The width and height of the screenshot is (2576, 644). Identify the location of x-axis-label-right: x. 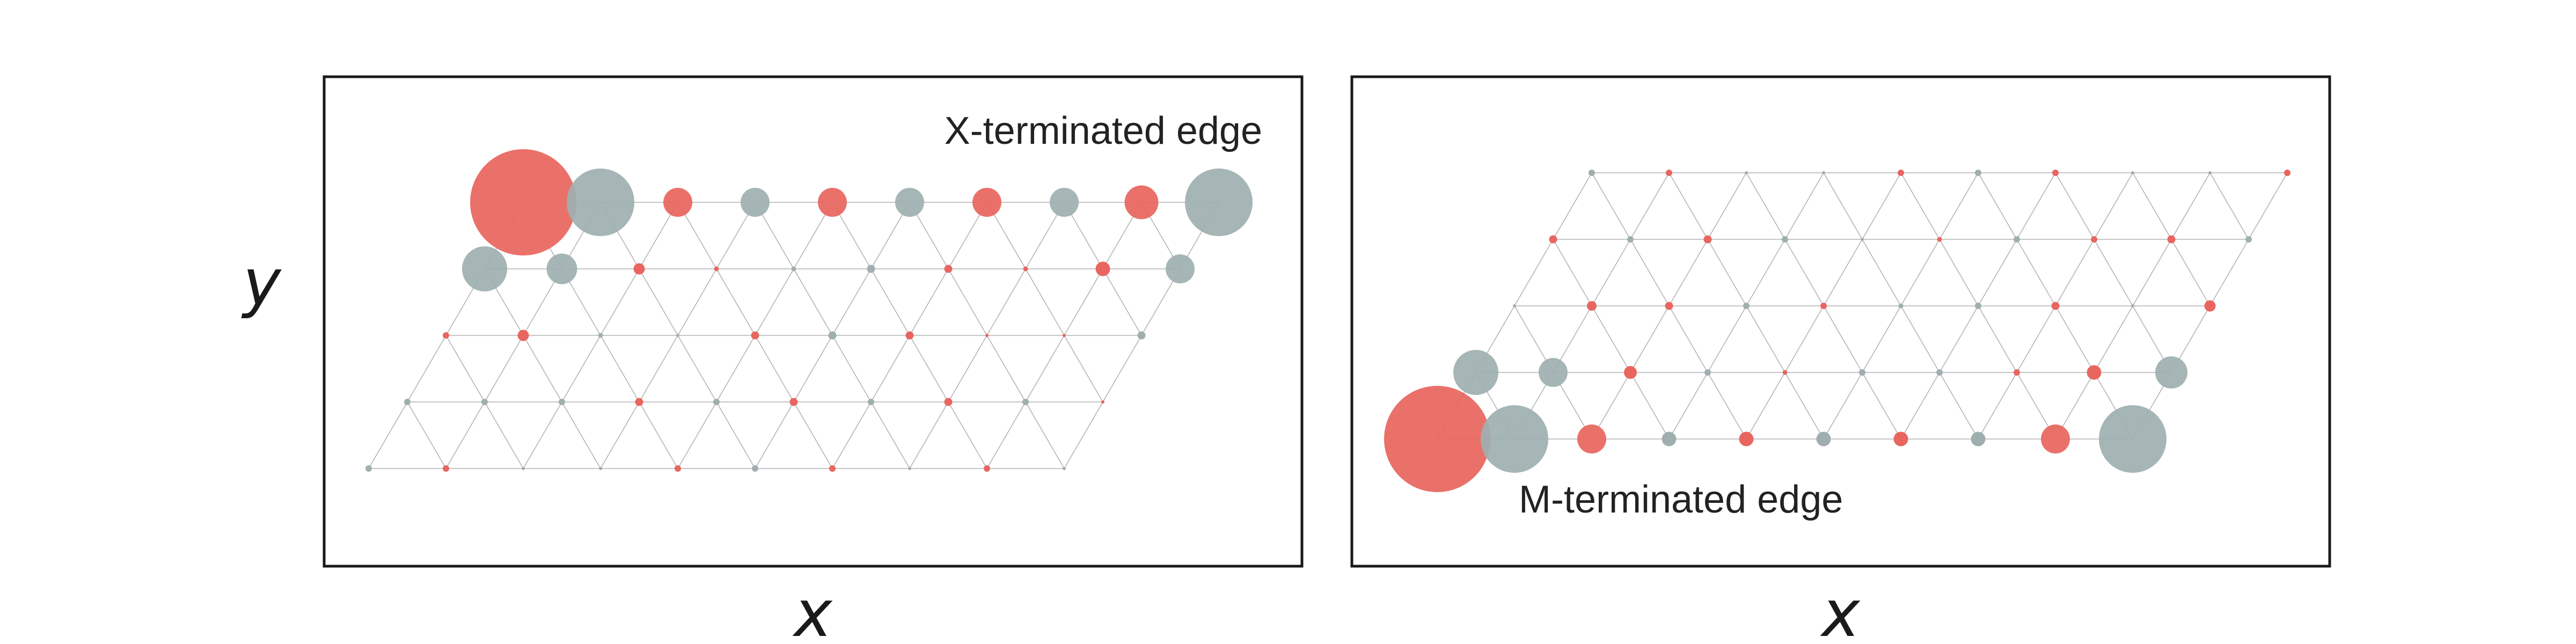
(1840, 610).